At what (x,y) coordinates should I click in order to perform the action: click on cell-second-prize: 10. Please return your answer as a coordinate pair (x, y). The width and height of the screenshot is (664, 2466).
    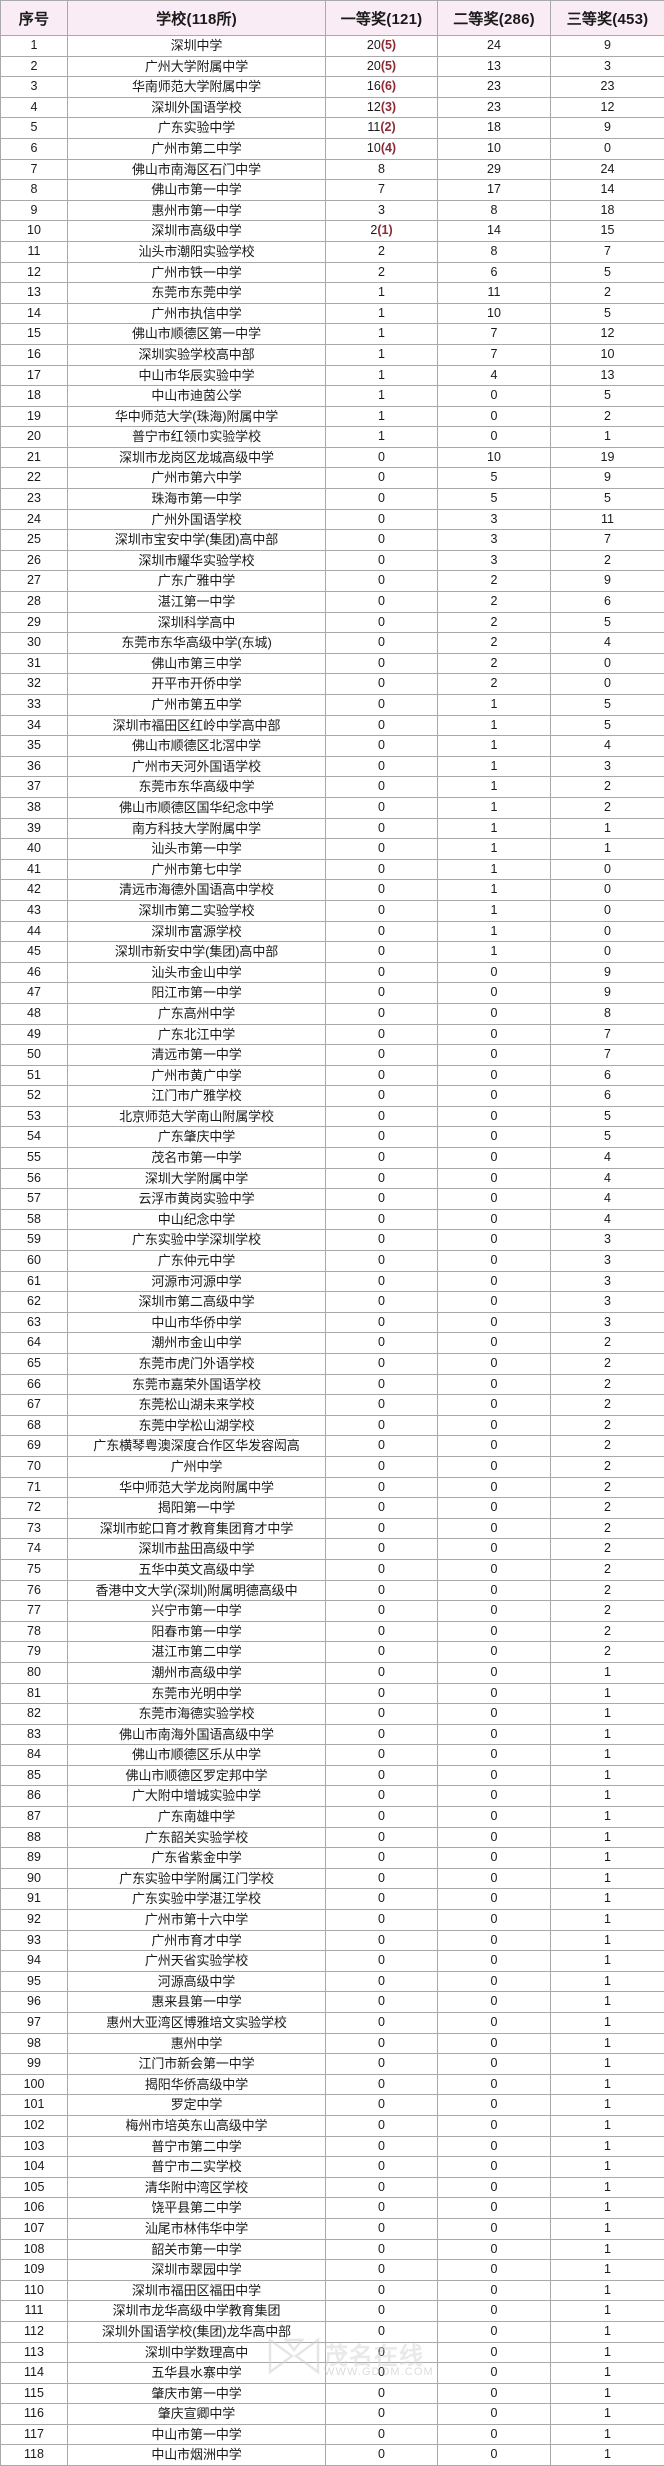
    Looking at the image, I should click on (494, 457).